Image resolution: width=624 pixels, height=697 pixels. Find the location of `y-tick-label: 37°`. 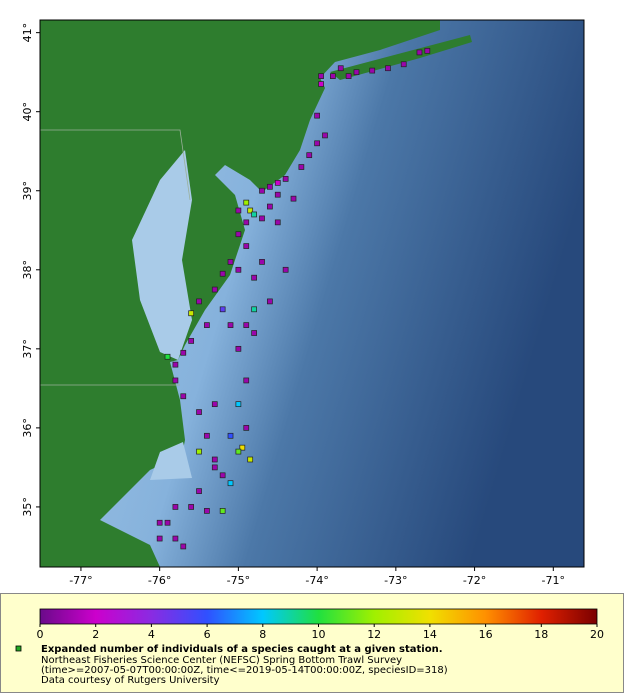

y-tick-label: 37° is located at coordinates (27, 349).